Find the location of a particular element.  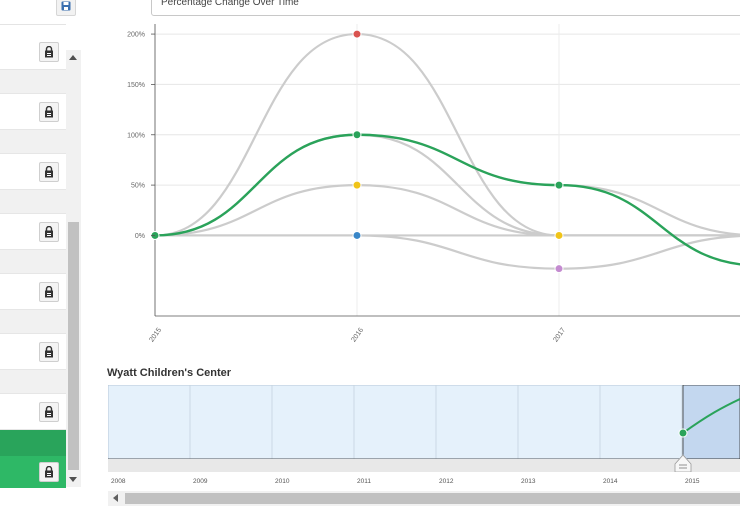

scroll-left-icon is located at coordinates (115, 498).